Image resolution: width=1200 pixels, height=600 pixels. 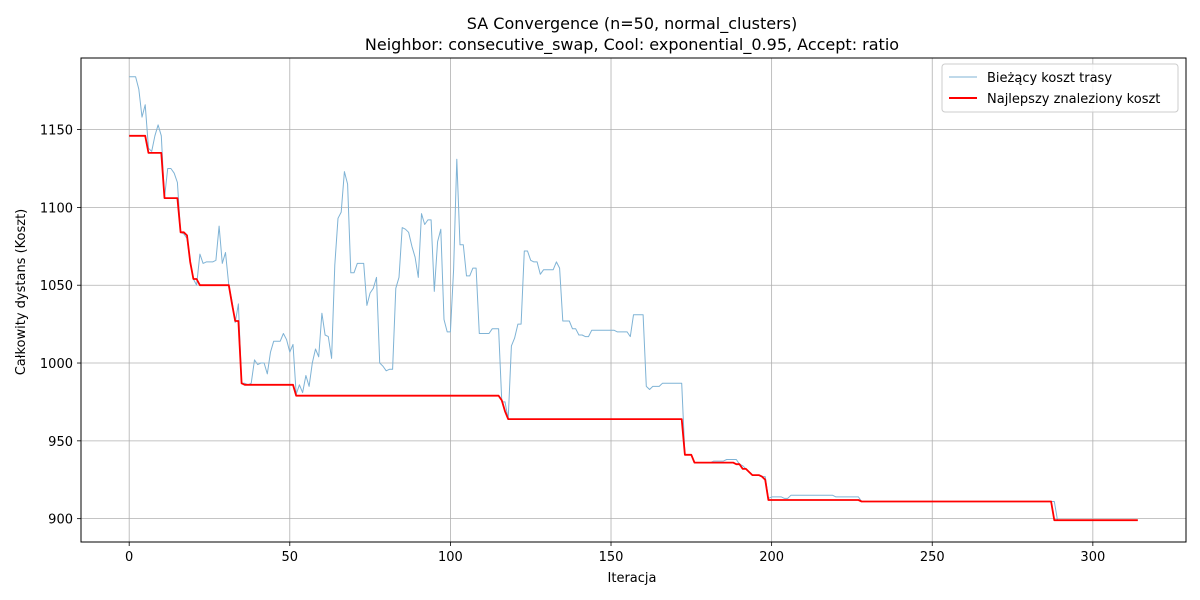 What do you see at coordinates (1049, 78) in the screenshot?
I see `legend-label-current: Bieżący koszt trasy` at bounding box center [1049, 78].